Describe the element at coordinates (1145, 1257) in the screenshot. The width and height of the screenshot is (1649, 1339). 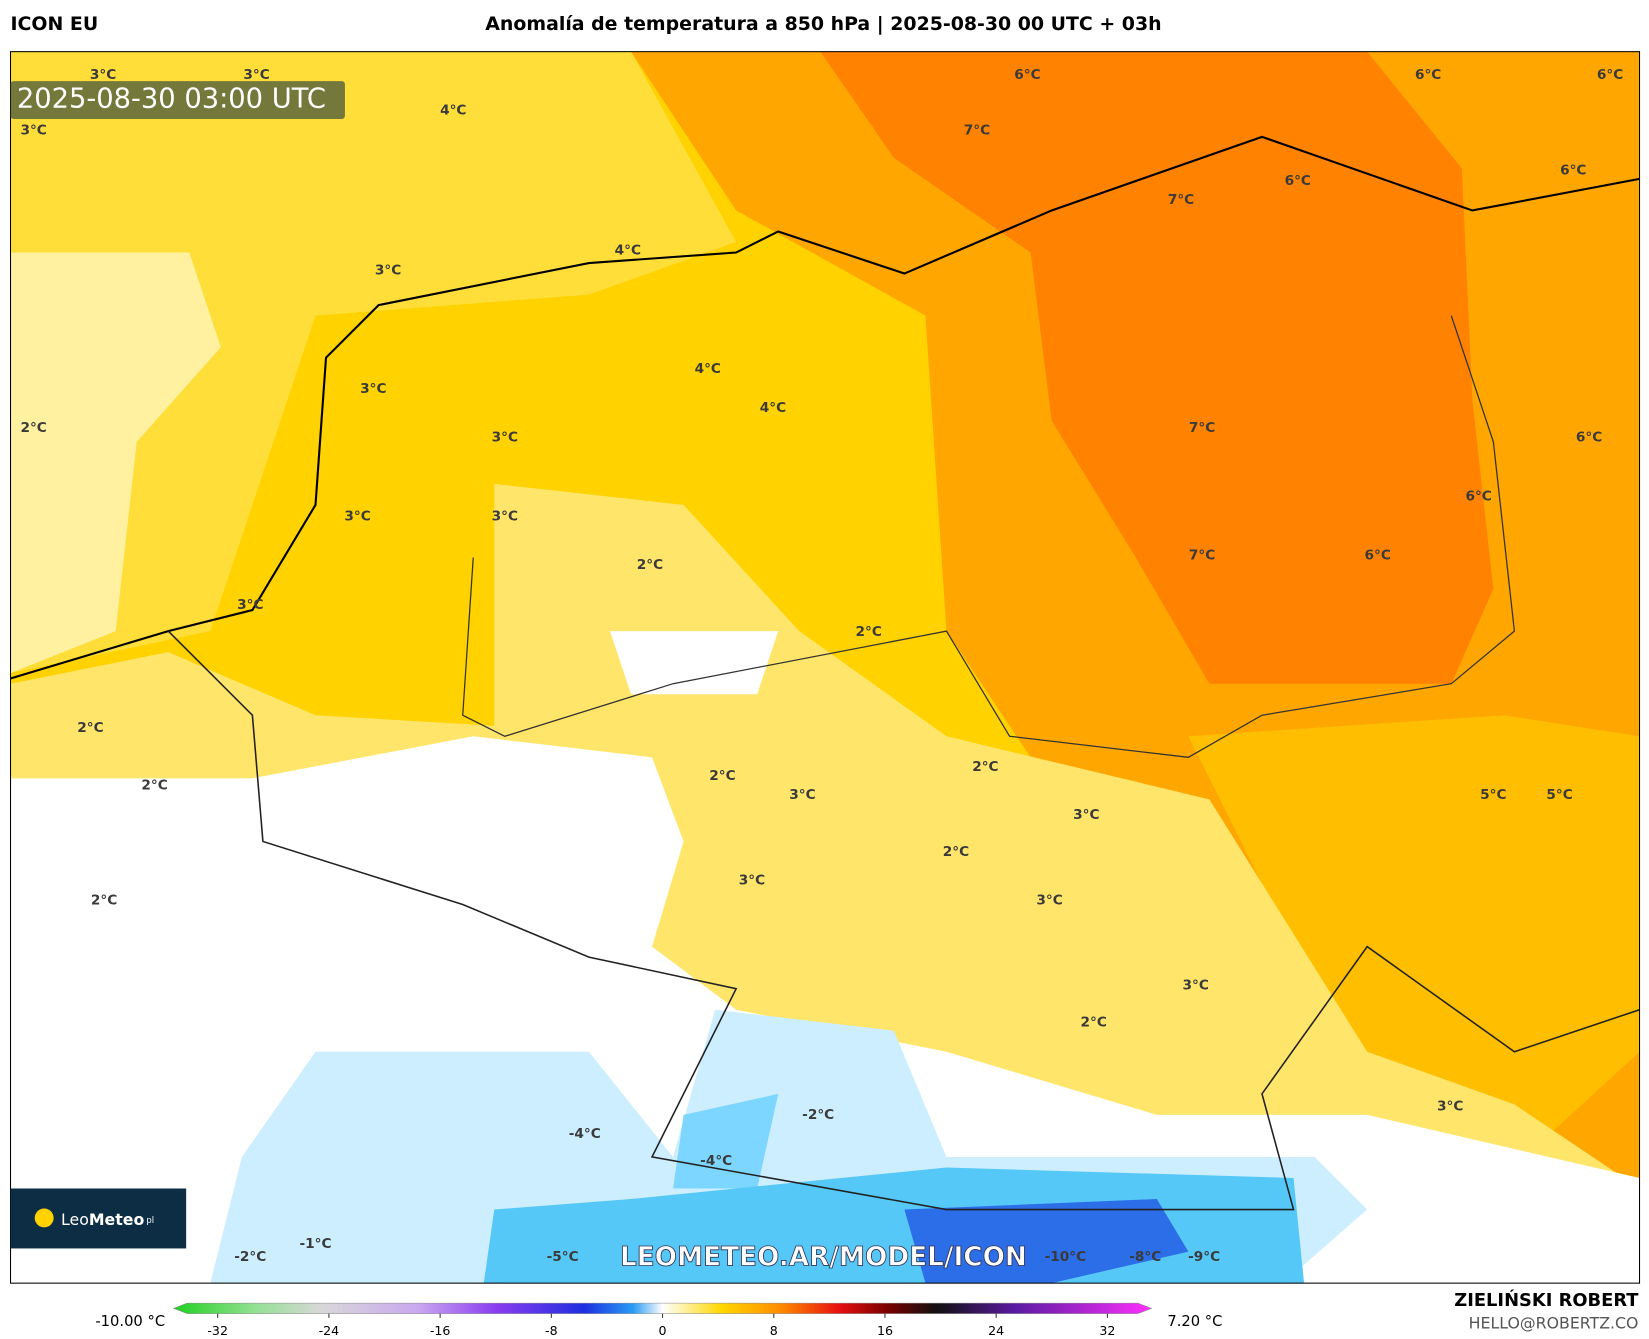
I see `temperature-label: -8°C` at that location.